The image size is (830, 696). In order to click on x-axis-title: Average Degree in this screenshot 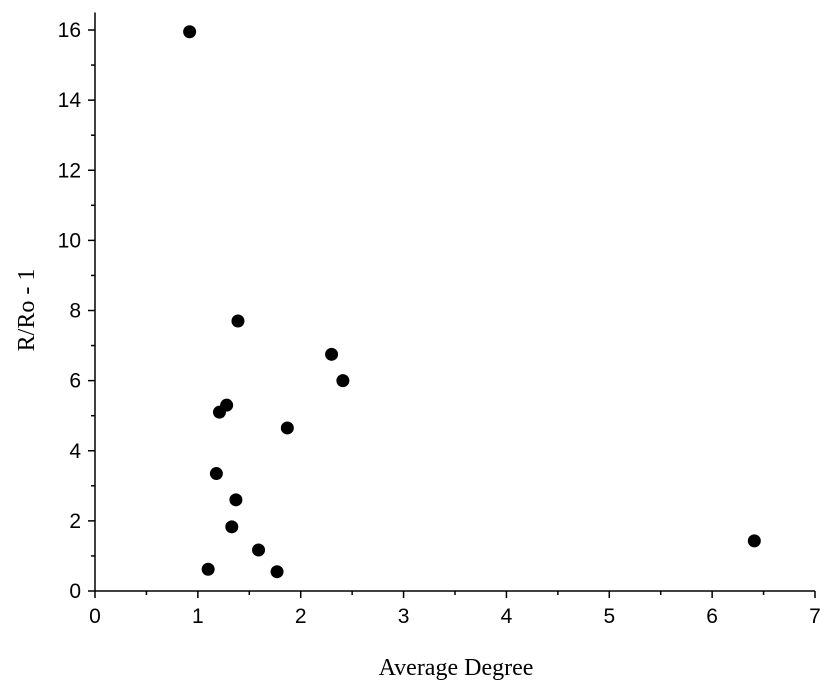, I will do `click(456, 668)`.